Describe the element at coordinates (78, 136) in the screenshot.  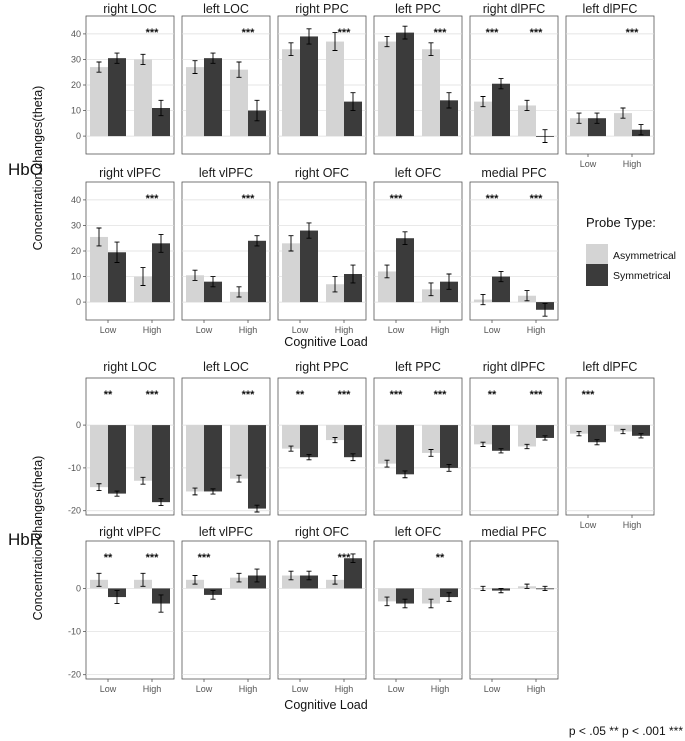
I see `y-tick-label: 0` at that location.